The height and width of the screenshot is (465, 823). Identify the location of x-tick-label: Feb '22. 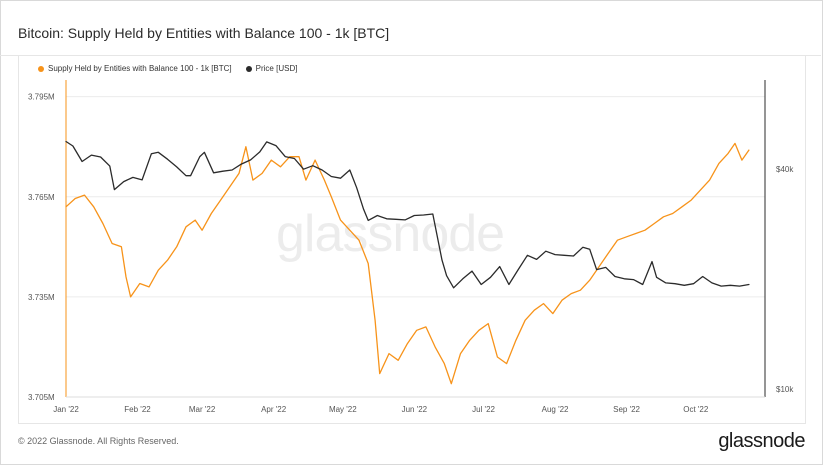
(137, 409).